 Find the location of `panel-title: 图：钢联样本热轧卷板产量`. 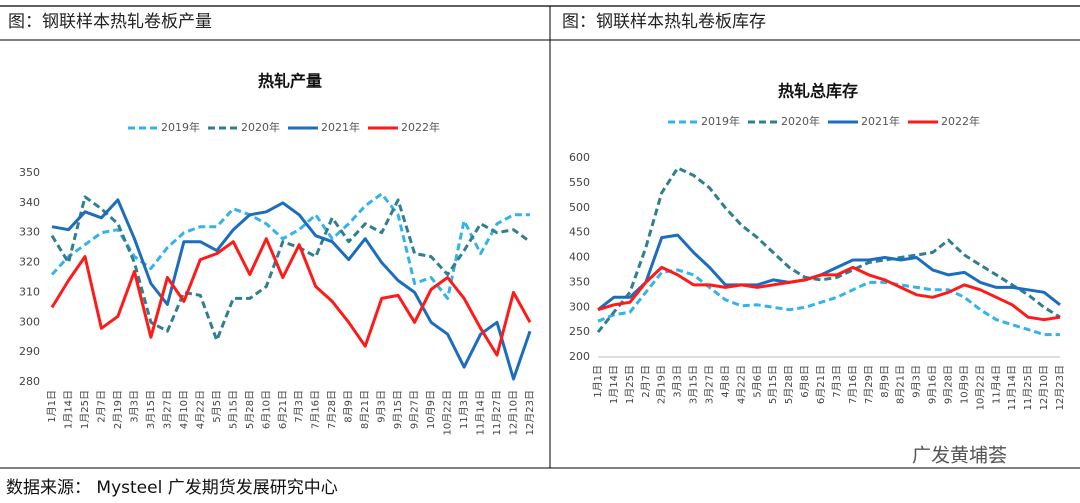

panel-title: 图：钢联样本热轧卷板产量 is located at coordinates (110, 22).